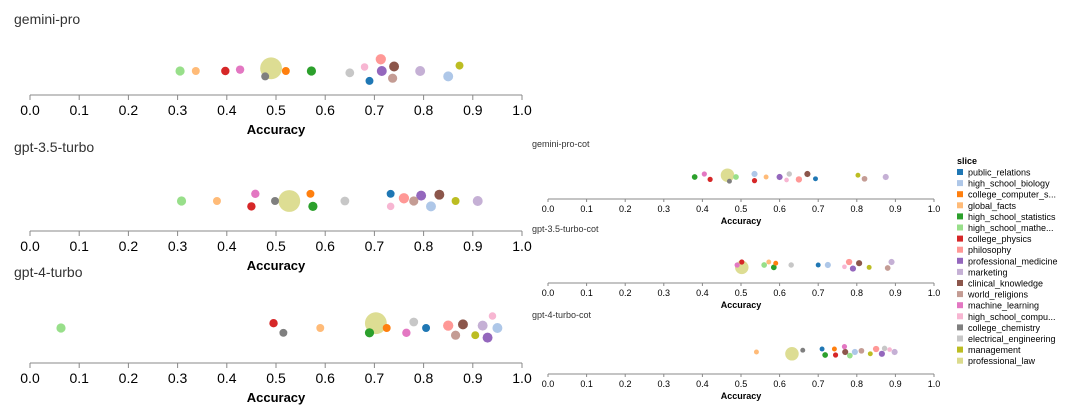 The width and height of the screenshot is (1080, 414). Describe the element at coordinates (47, 19) in the screenshot. I see `chart-title-gemini-pro: gemini-pro` at that location.